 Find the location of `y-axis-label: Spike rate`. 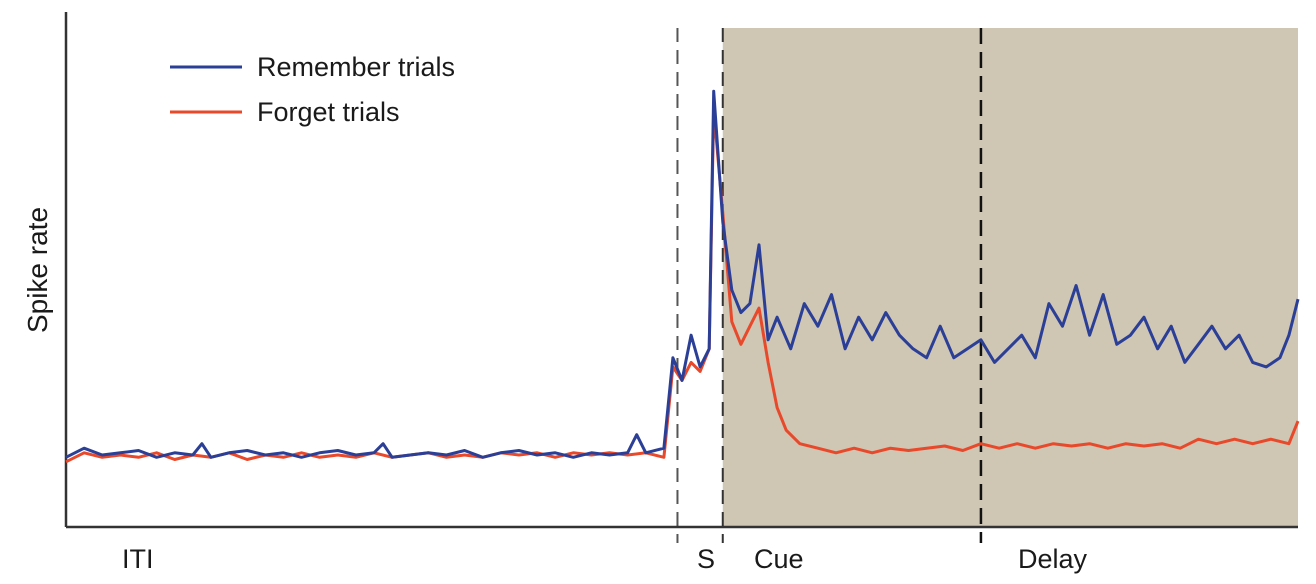

y-axis-label: Spike rate is located at coordinates (37, 270).